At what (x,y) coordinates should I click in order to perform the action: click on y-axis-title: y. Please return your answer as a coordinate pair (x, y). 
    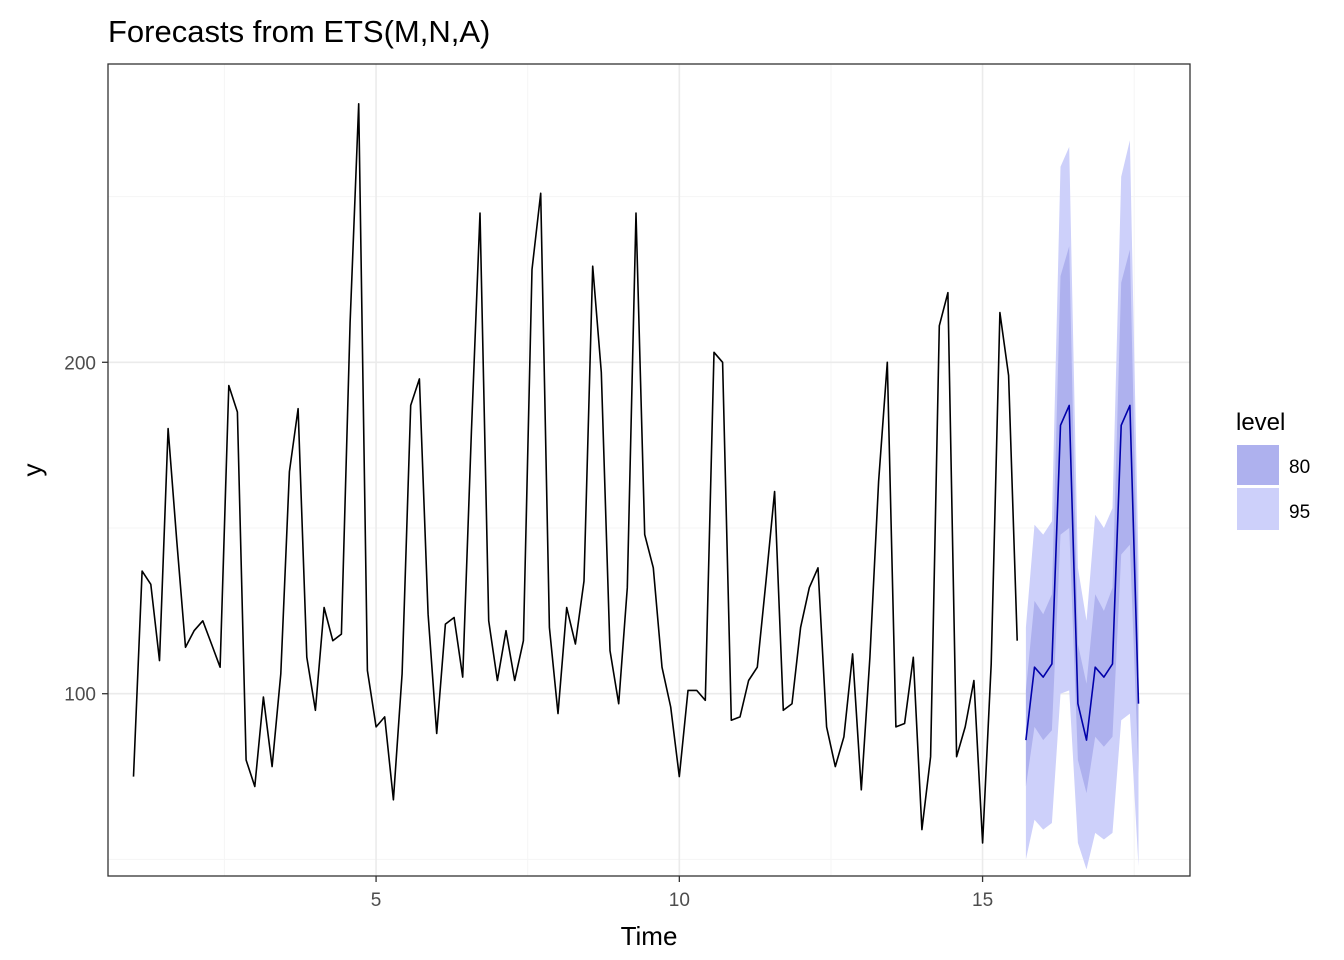
    Looking at the image, I should click on (32, 470).